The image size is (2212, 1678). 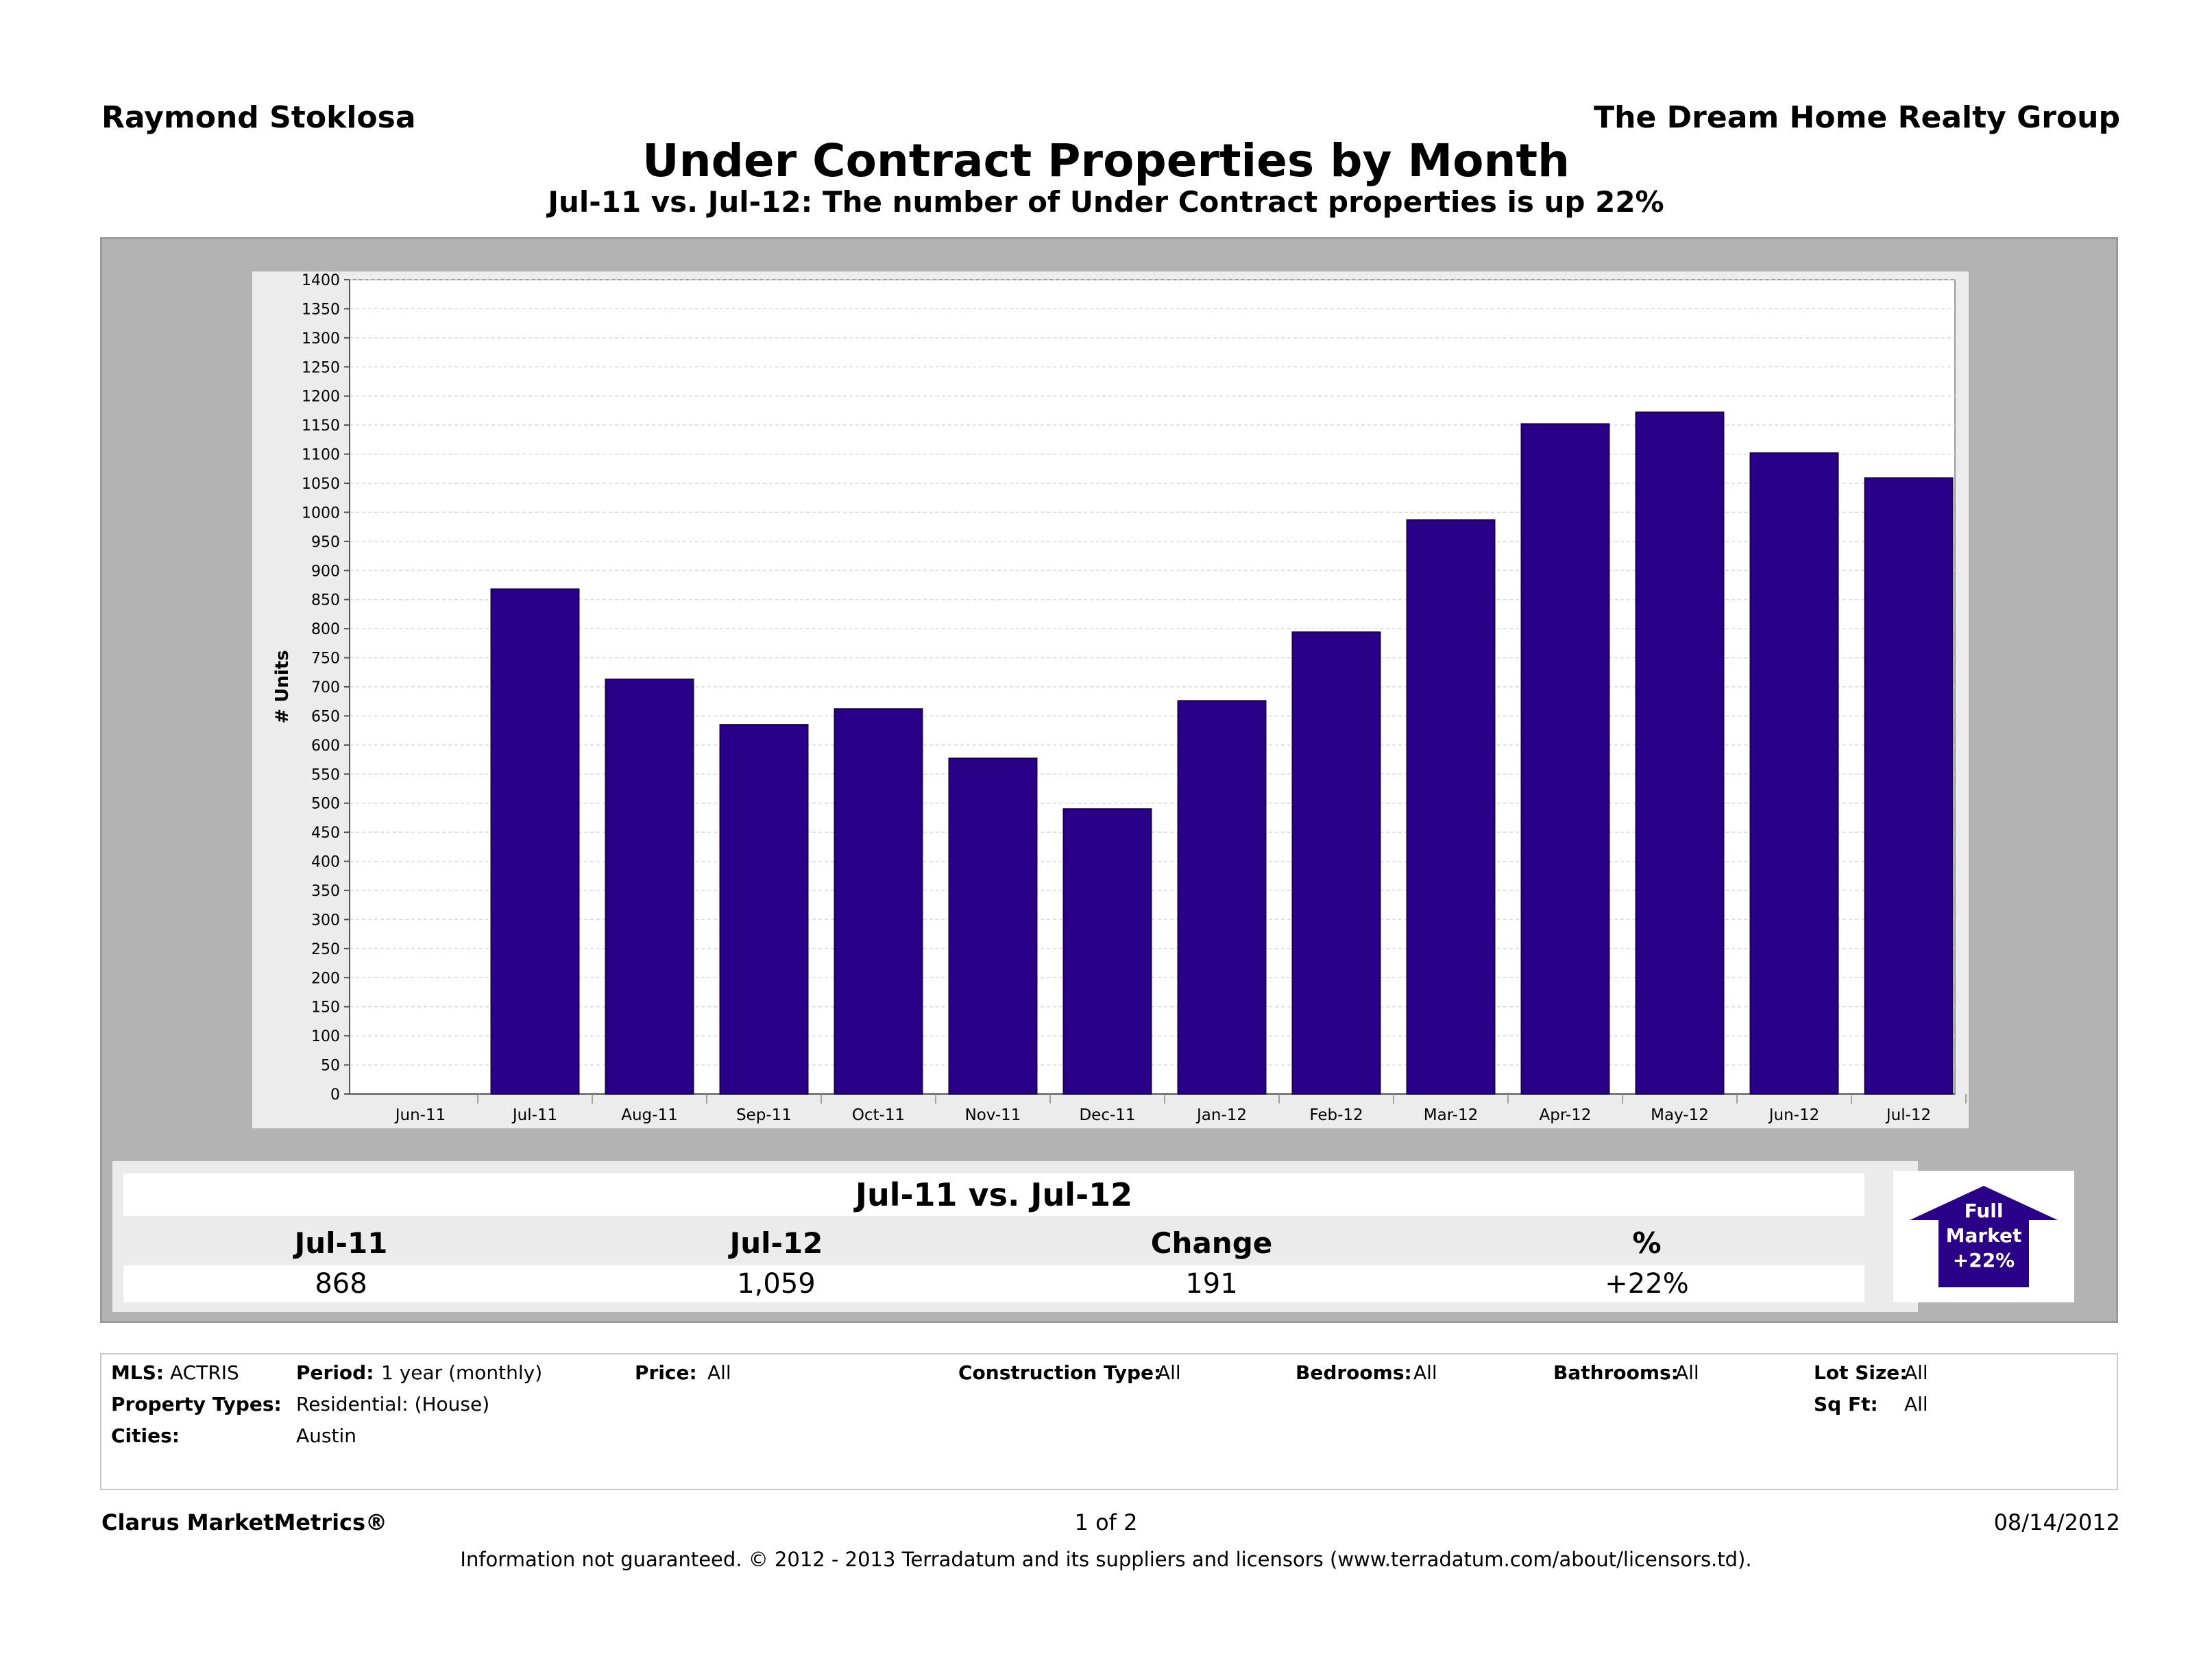 I want to click on sqft-label: Sq Ft:, so click(x=1846, y=1404).